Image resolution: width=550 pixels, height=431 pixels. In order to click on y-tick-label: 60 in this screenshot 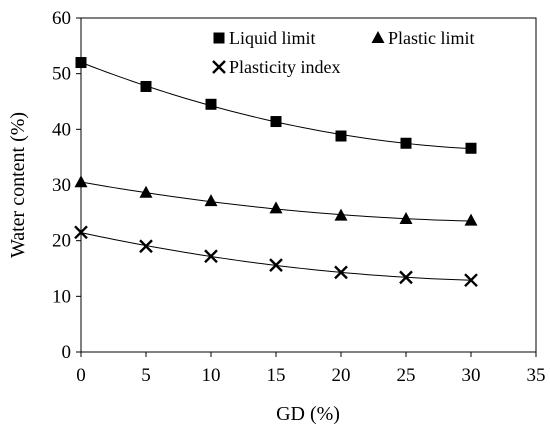, I will do `click(61, 18)`.